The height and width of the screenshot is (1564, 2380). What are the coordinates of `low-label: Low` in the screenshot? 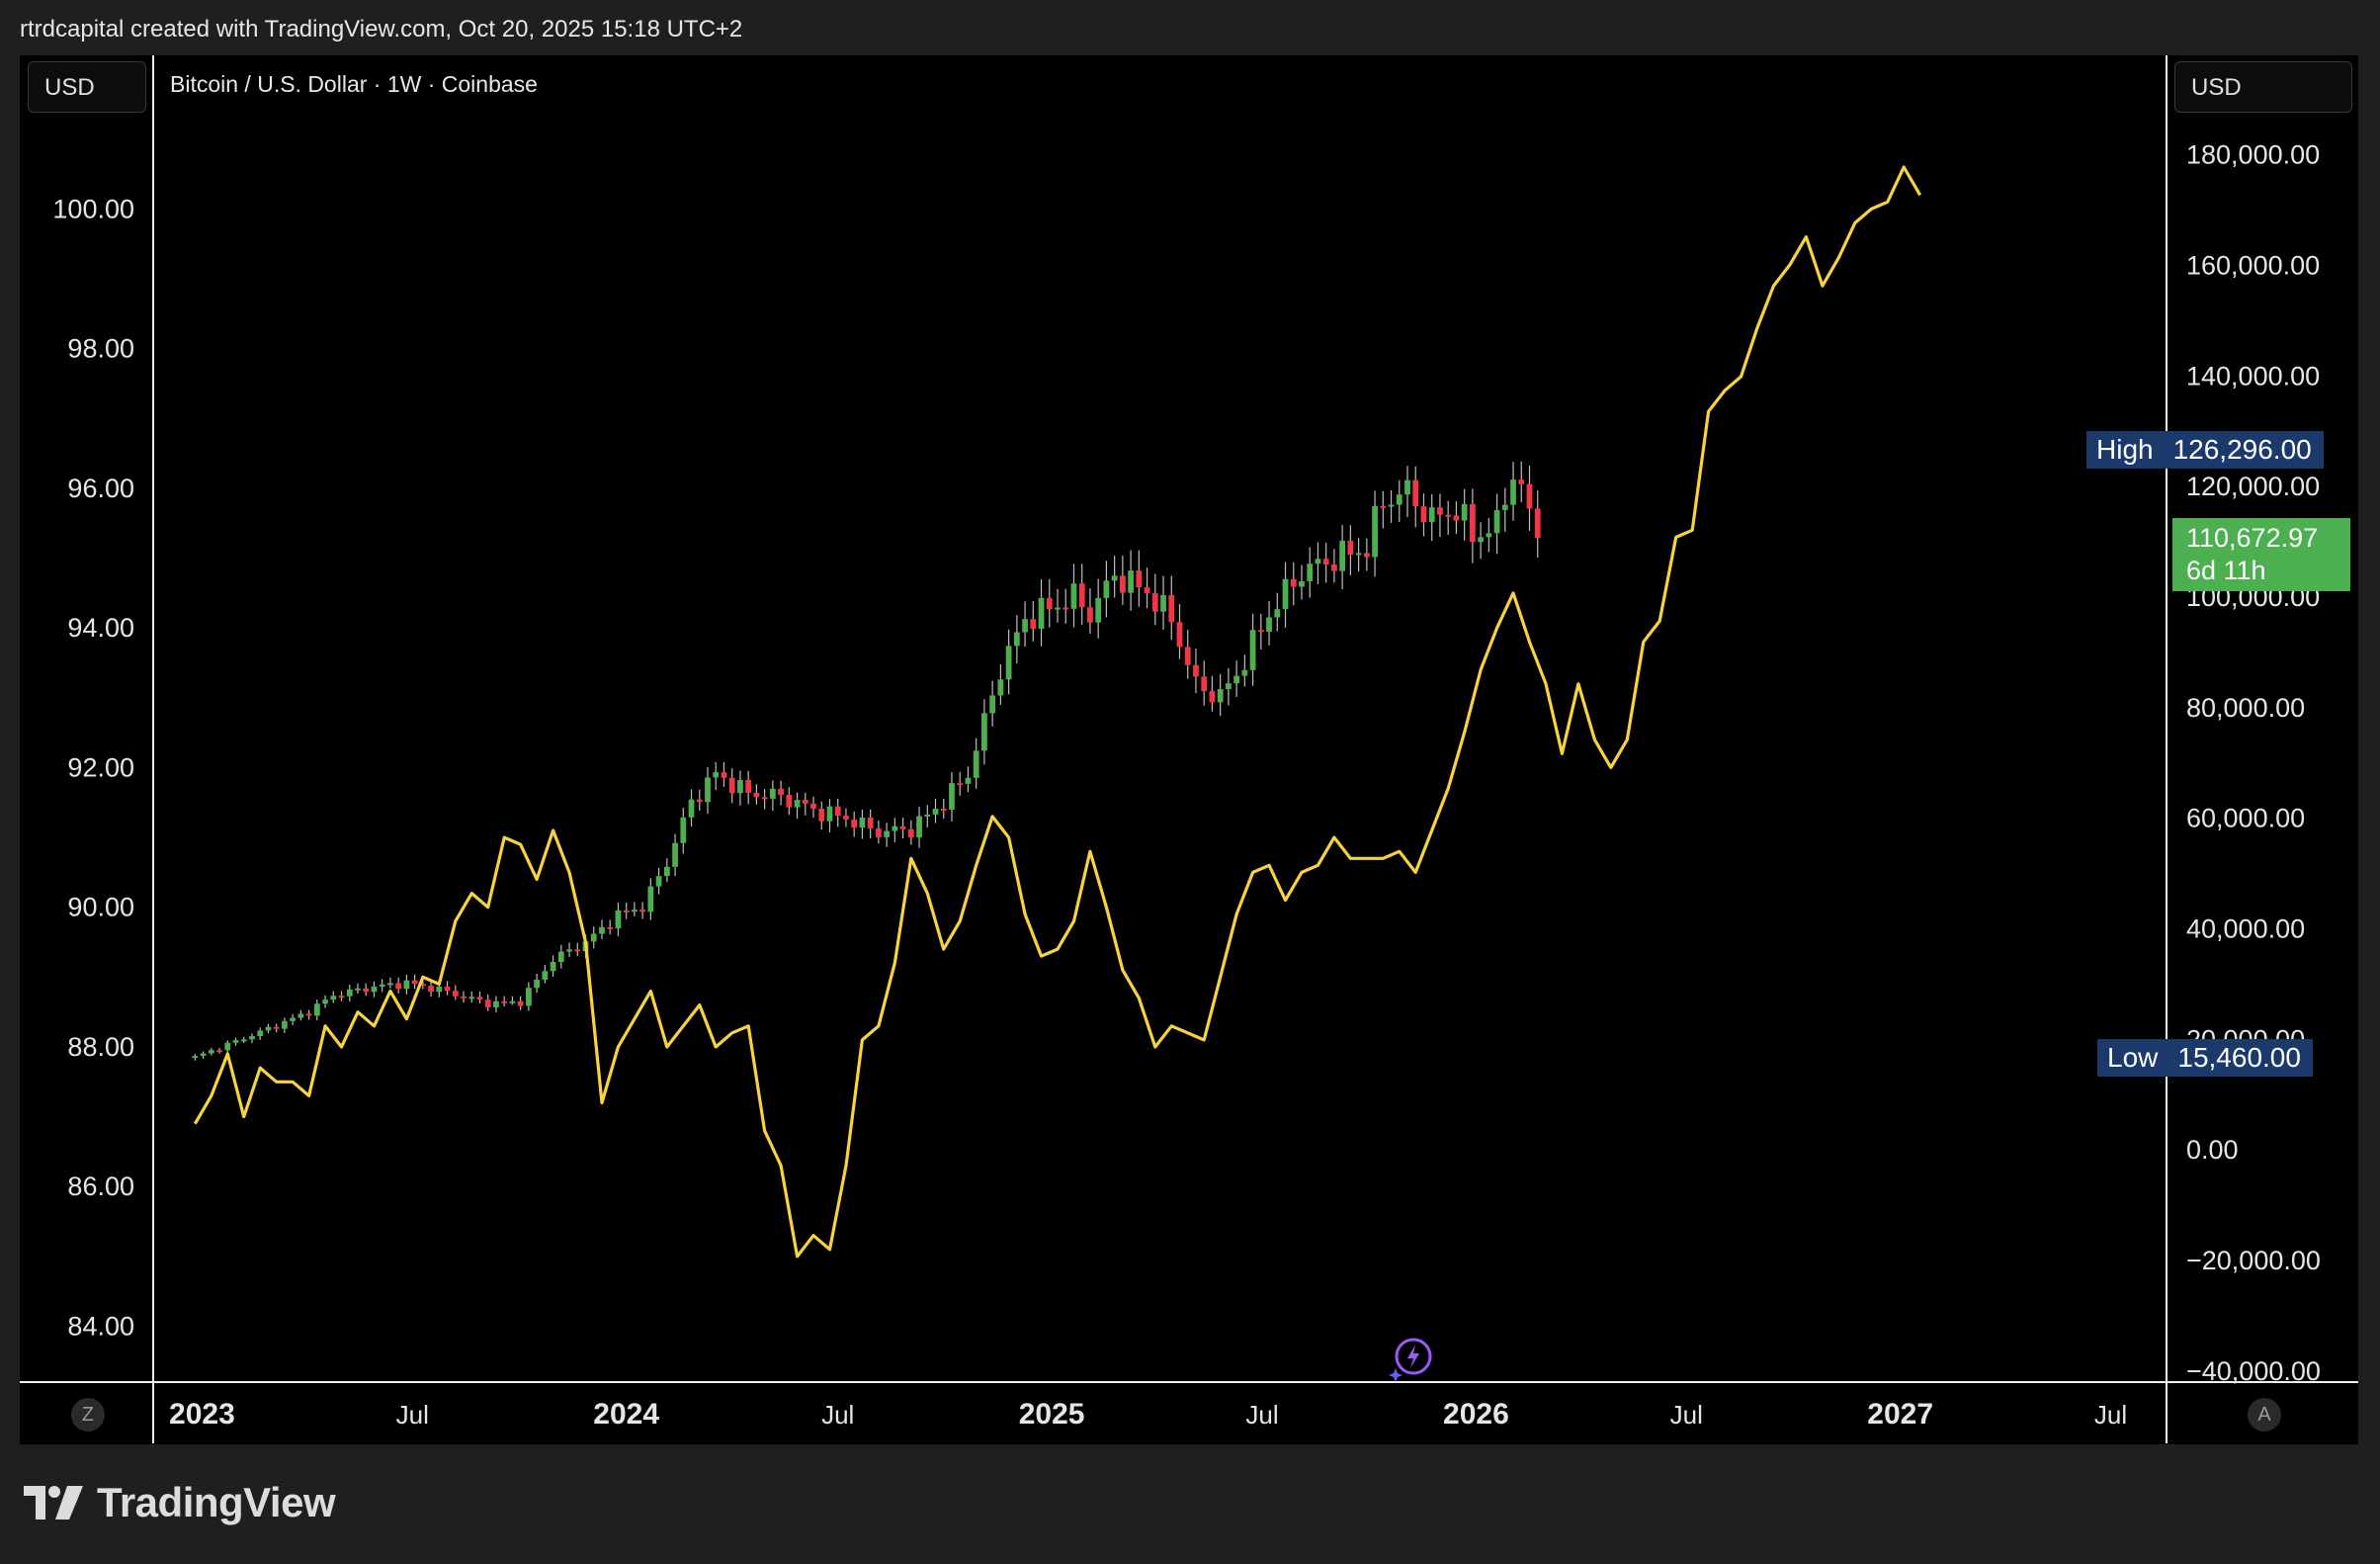 It's located at (2132, 1058).